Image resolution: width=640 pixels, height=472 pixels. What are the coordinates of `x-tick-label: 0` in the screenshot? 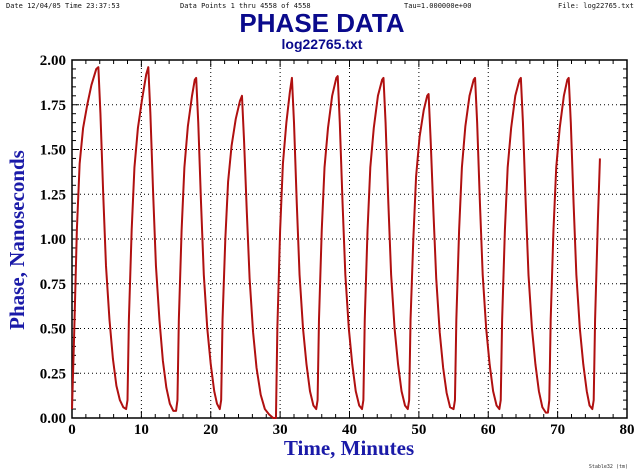 It's located at (72, 430).